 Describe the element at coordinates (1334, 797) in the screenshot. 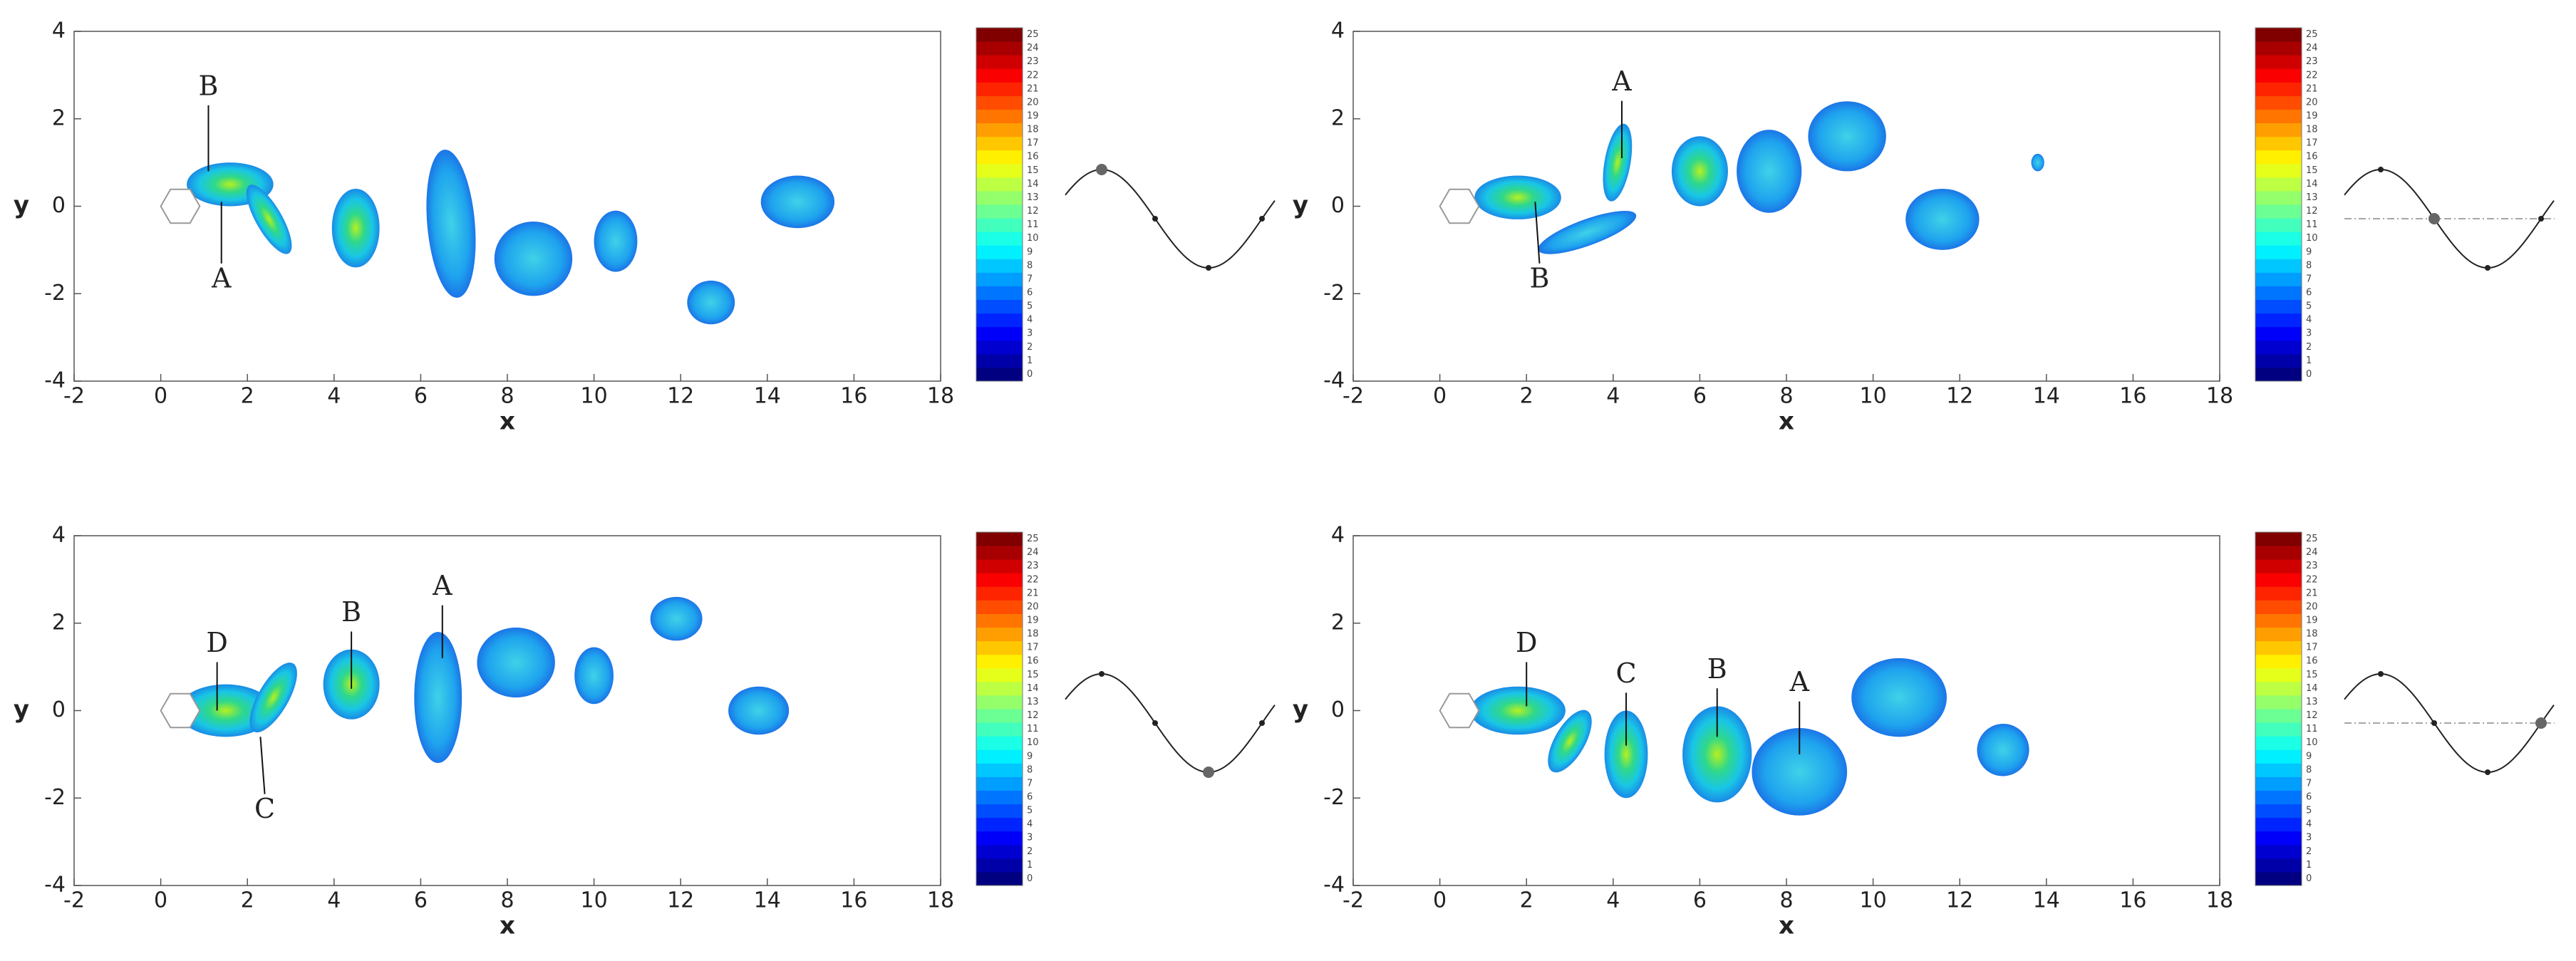

I see `y-tick-label: -2` at that location.